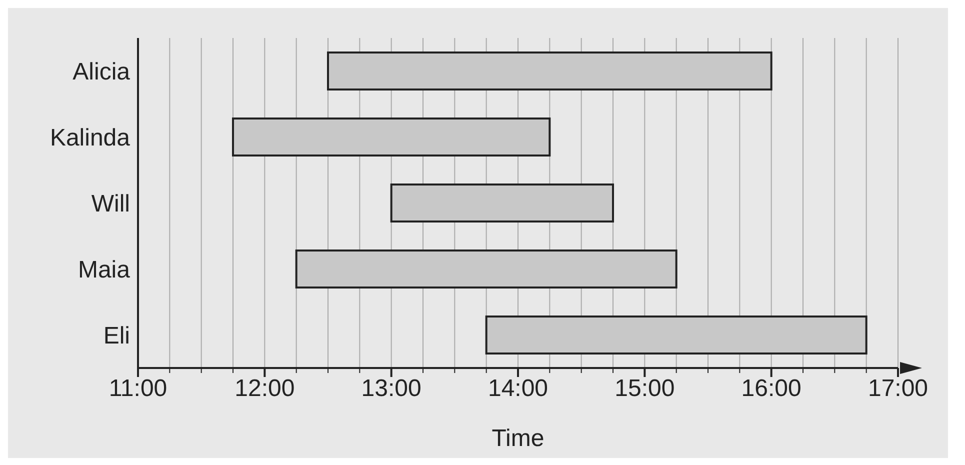 This screenshot has height=465, width=965. I want to click on x-tick-label: 13:00, so click(391, 388).